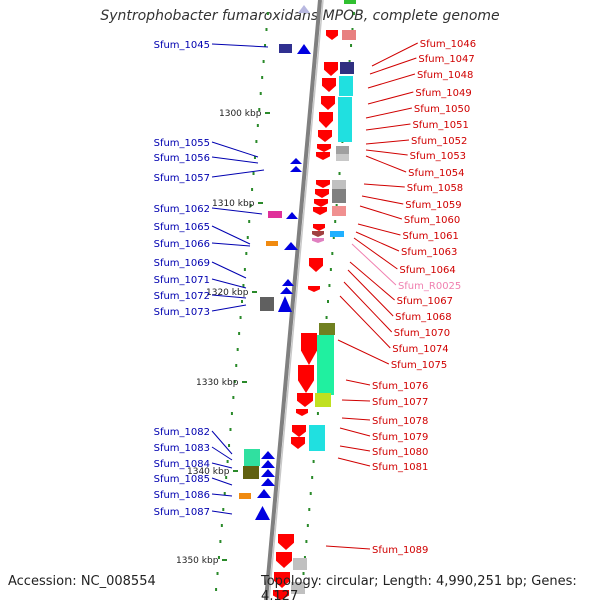 The height and width of the screenshot is (600, 600). I want to click on gene-label-Sfum_1059: Sfum_1059, so click(433, 205).